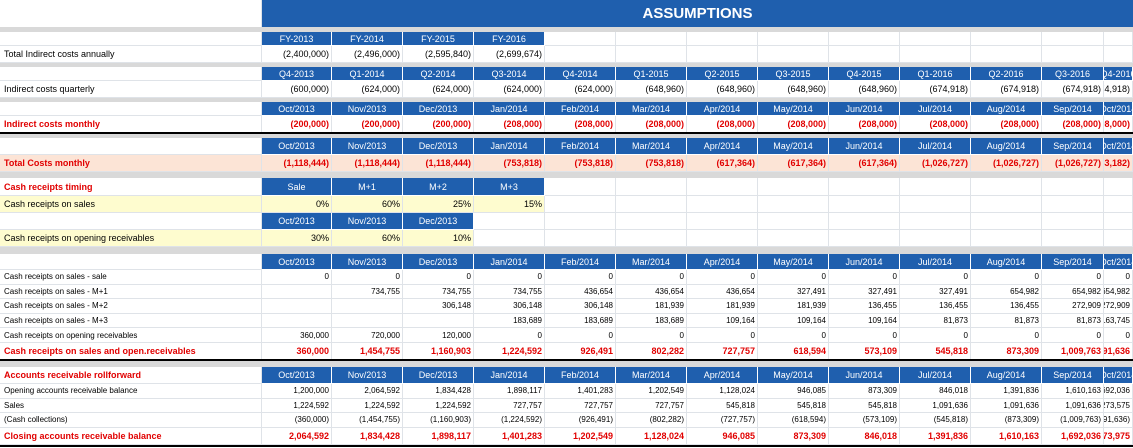  Describe the element at coordinates (438, 54) in the screenshot. I see `annual-cost-cell: (2,595,840)` at that location.